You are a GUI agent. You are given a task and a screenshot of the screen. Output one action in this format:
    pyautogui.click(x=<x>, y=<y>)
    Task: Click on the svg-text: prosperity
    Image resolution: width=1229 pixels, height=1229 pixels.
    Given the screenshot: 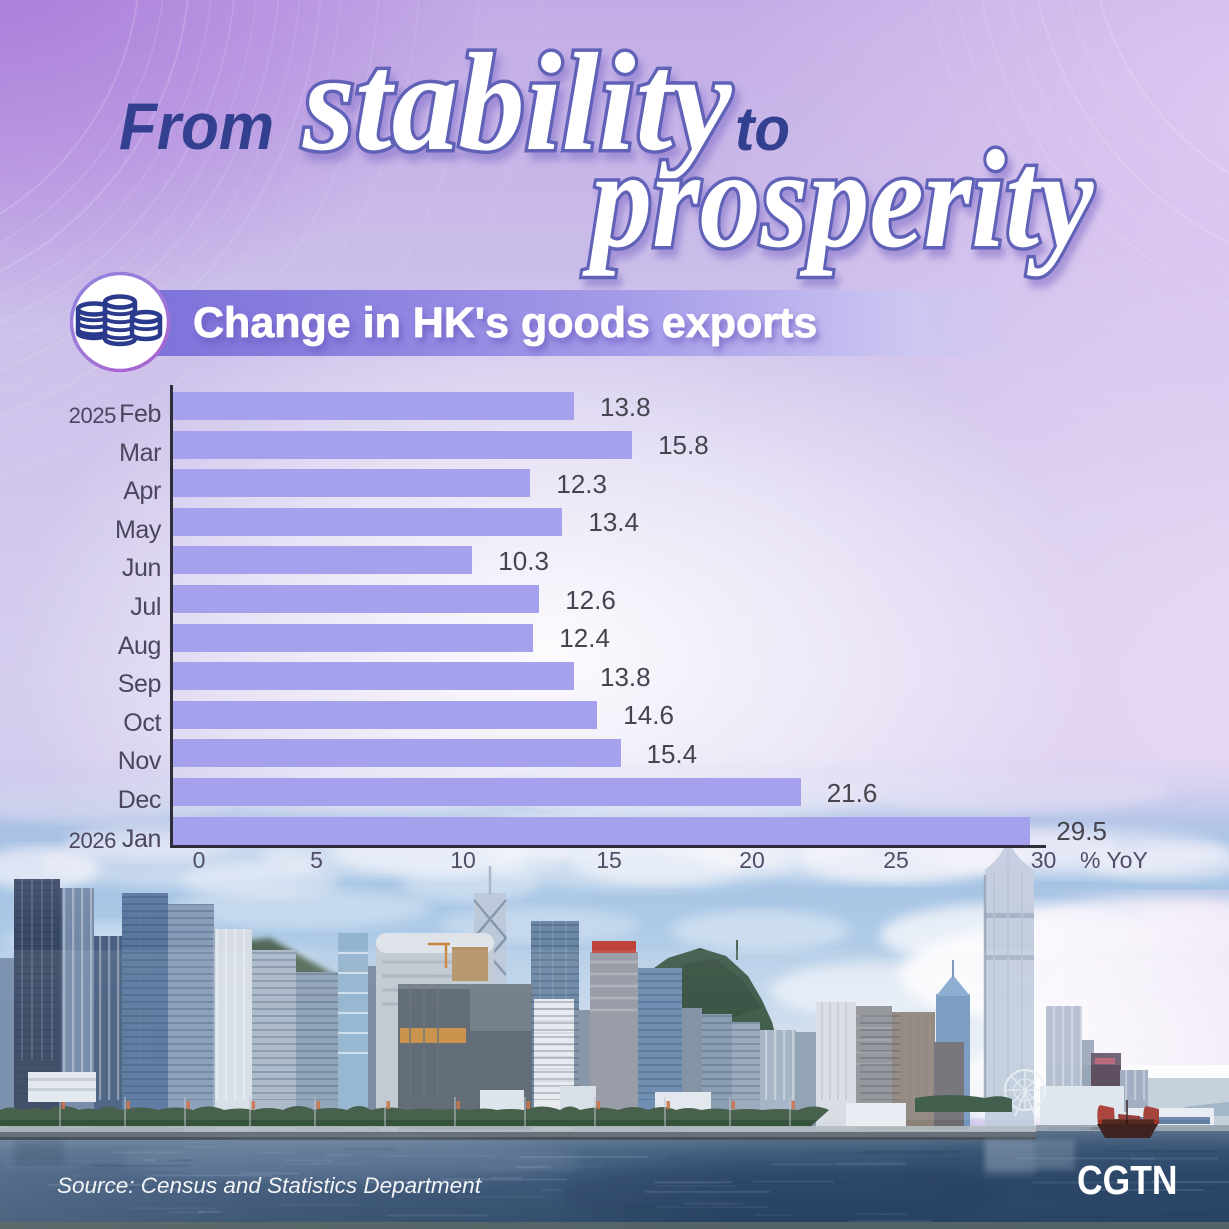 What is the action you would take?
    pyautogui.click(x=838, y=199)
    